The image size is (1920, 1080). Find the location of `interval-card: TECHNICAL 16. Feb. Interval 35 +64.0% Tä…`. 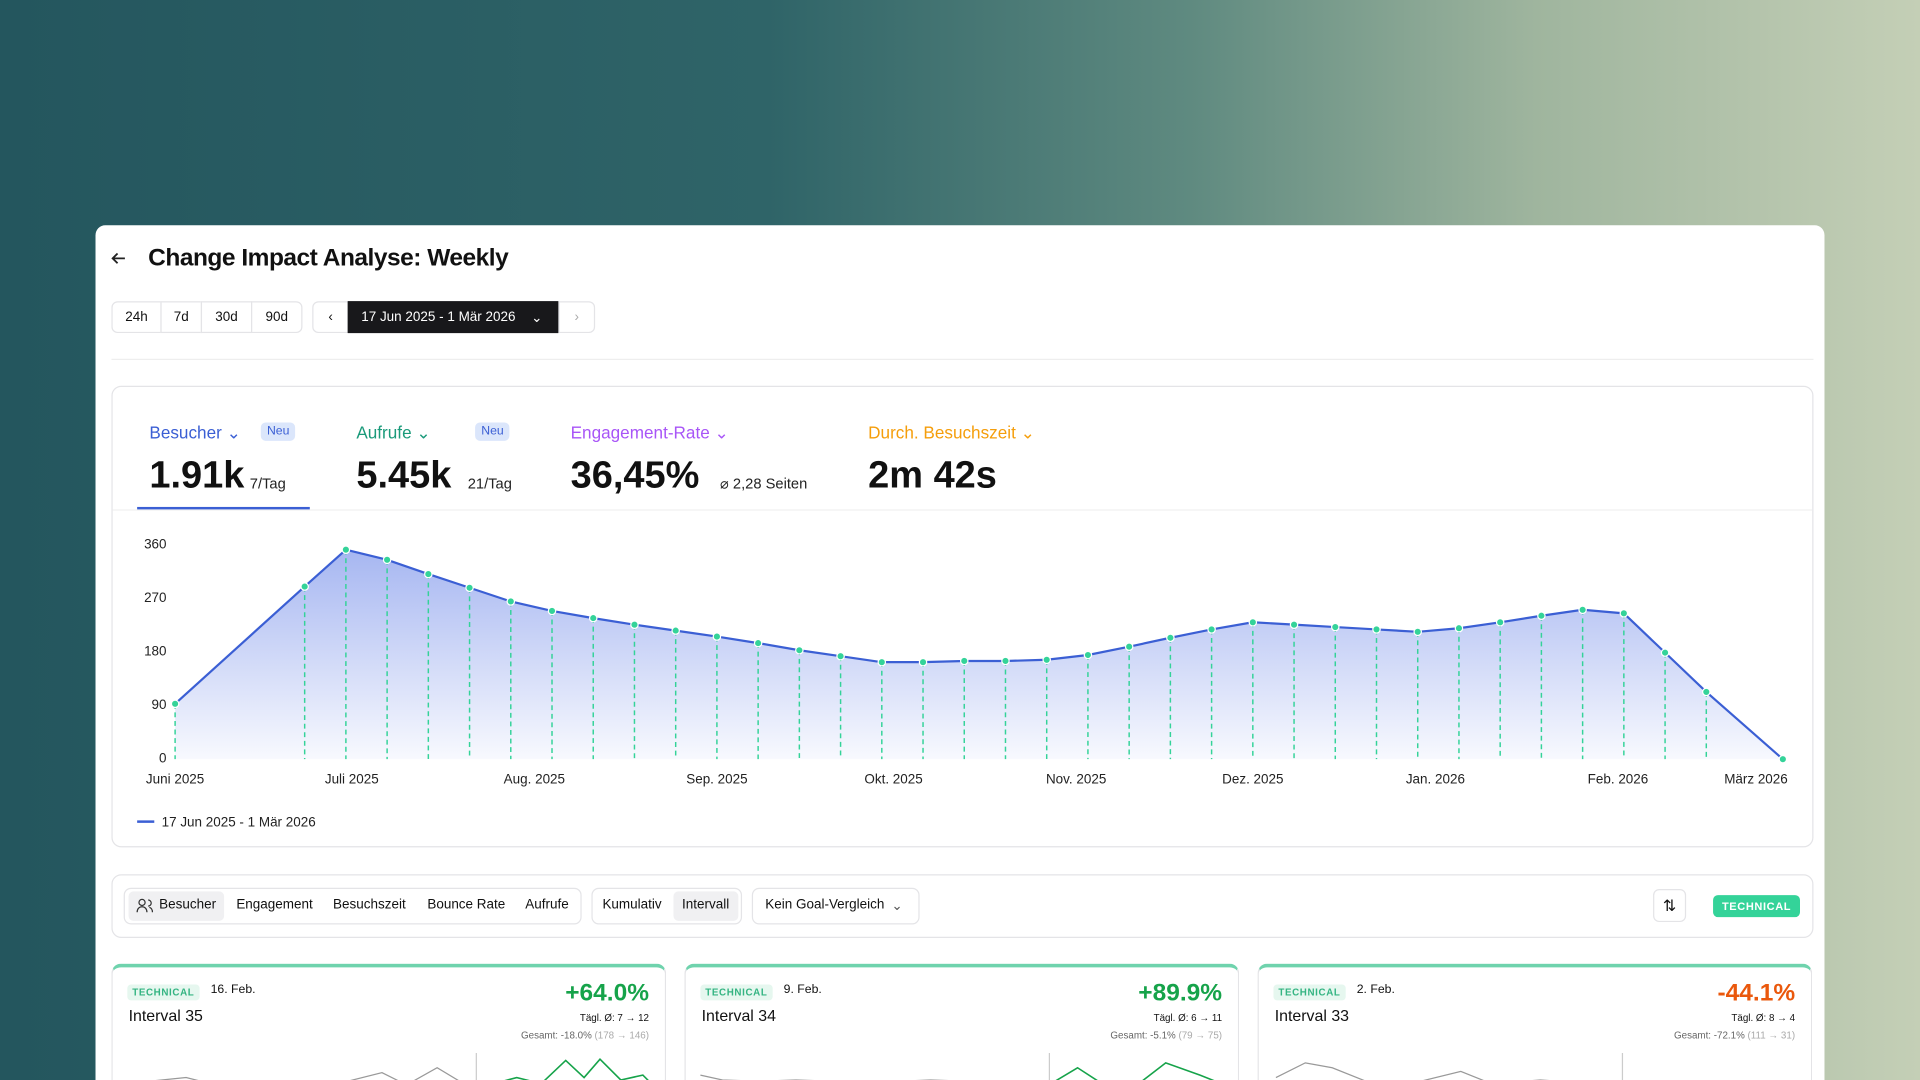

interval-card: TECHNICAL 16. Feb. Interval 35 +64.0% Tä… is located at coordinates (389, 1021).